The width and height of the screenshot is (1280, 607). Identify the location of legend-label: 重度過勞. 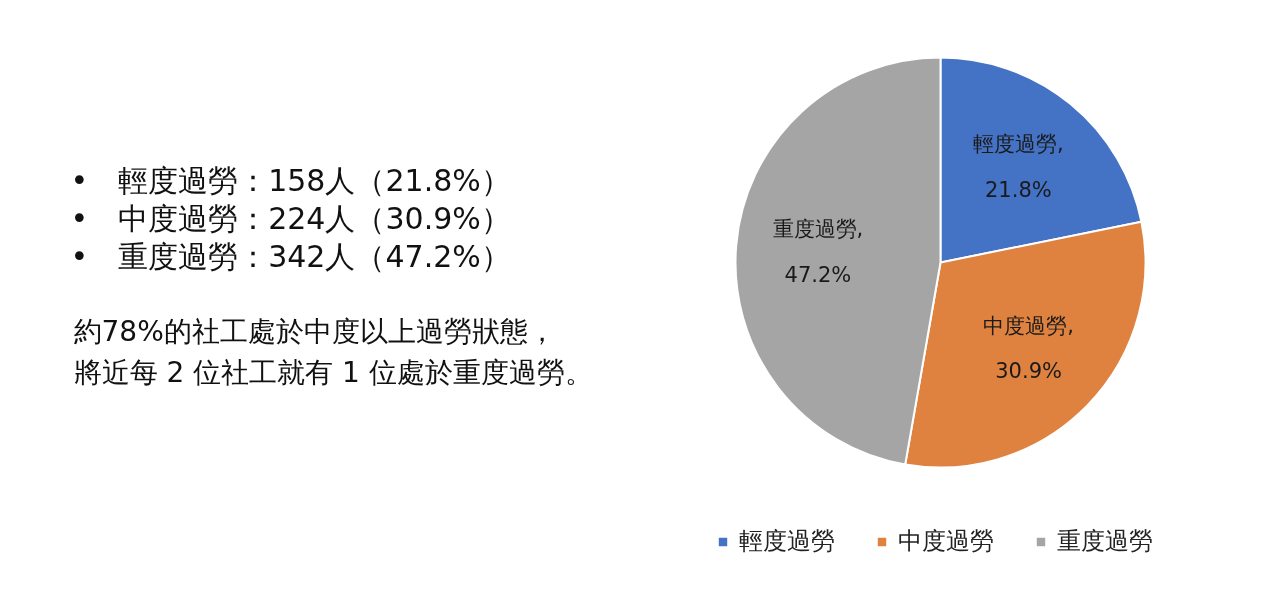
(1105, 541).